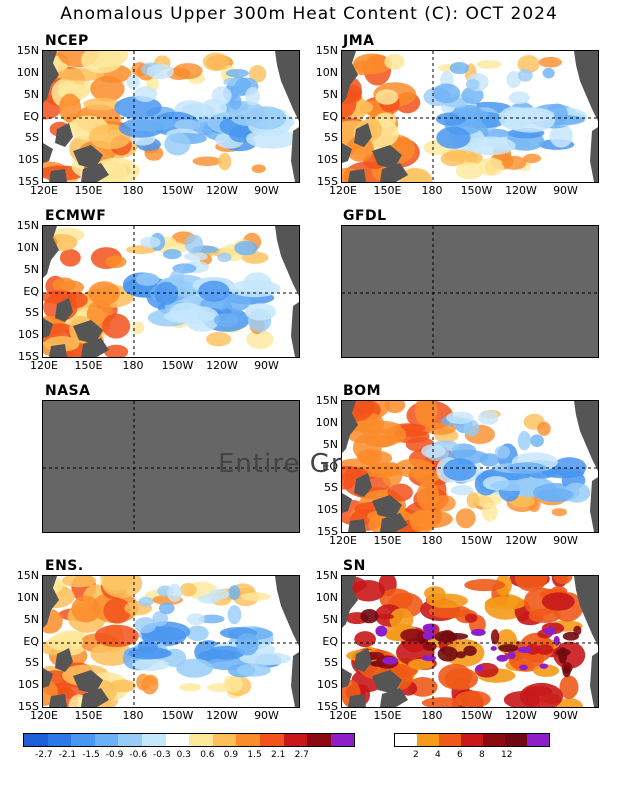  Describe the element at coordinates (438, 755) in the screenshot. I see `colorbar-label: 4` at that location.